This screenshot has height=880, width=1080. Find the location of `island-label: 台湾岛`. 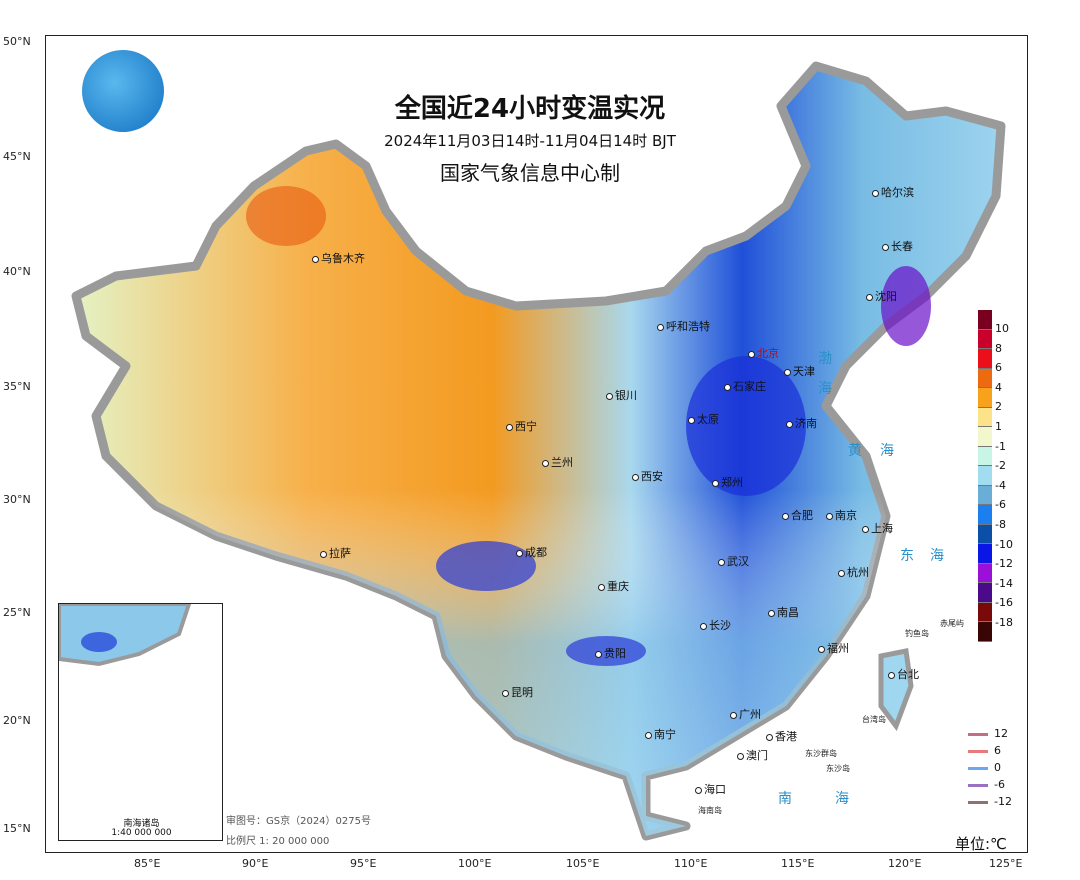

island-label: 台湾岛 is located at coordinates (874, 719).